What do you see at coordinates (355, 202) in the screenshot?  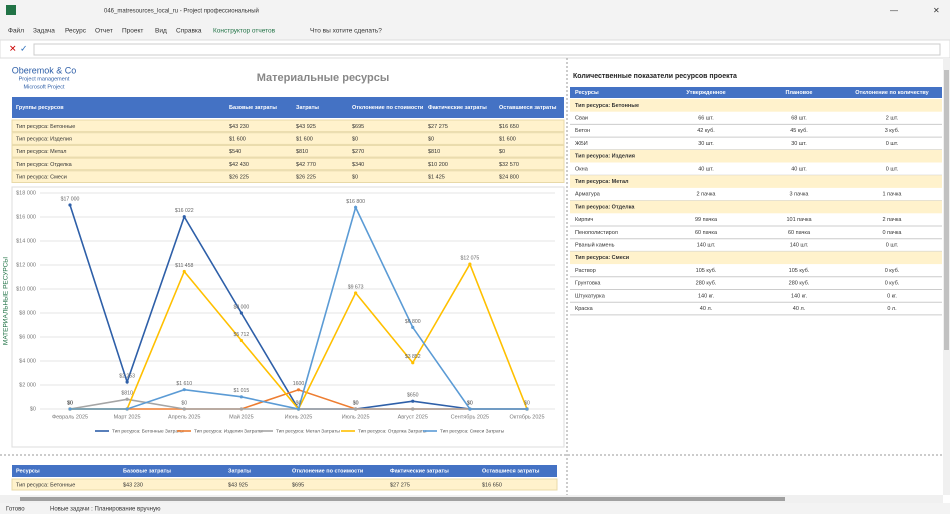 I see `data-label: $16 800` at bounding box center [355, 202].